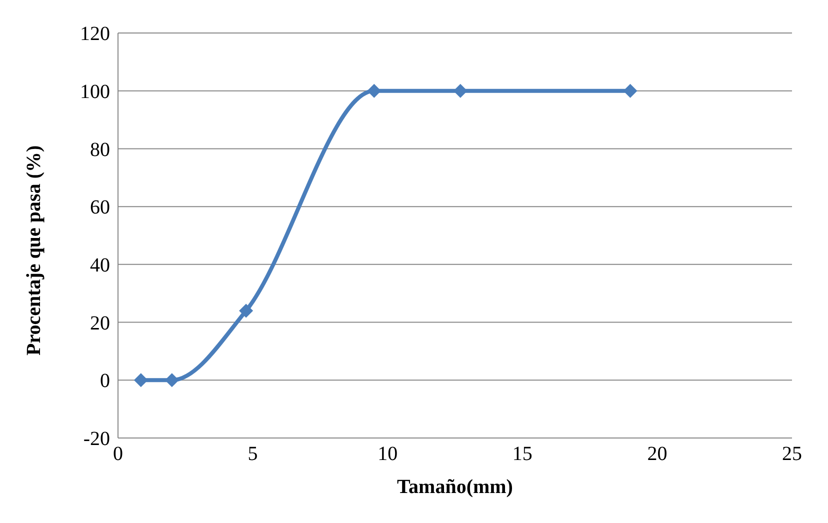 The image size is (828, 523). Describe the element at coordinates (455, 487) in the screenshot. I see `x-axis-title: Tamaño(mm)` at that location.